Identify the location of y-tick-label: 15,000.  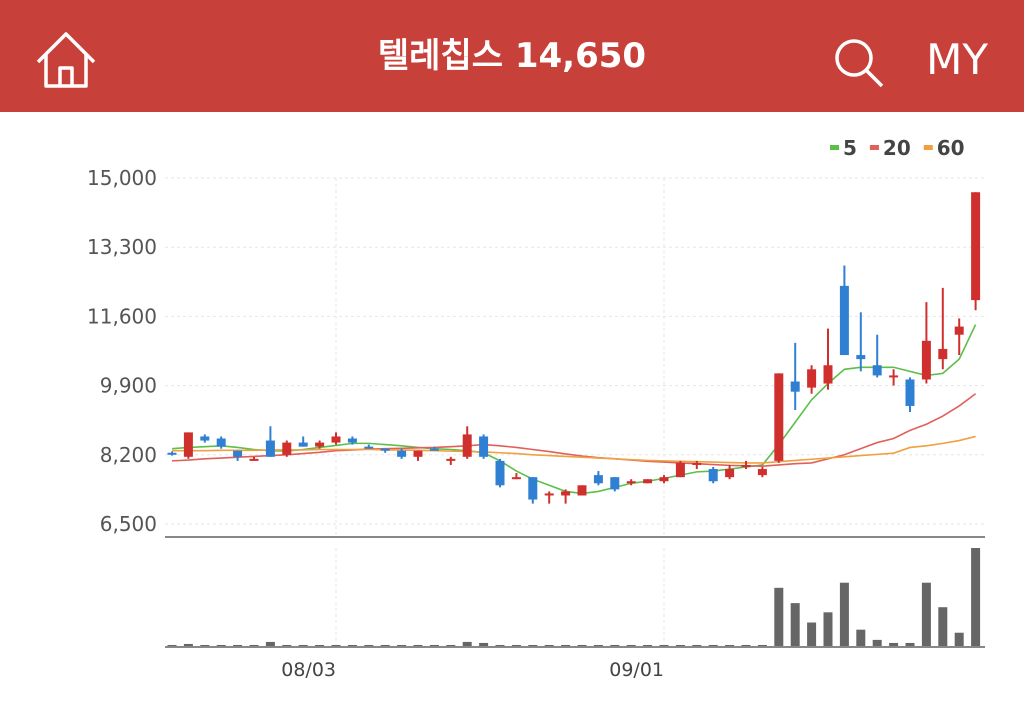
(122, 178).